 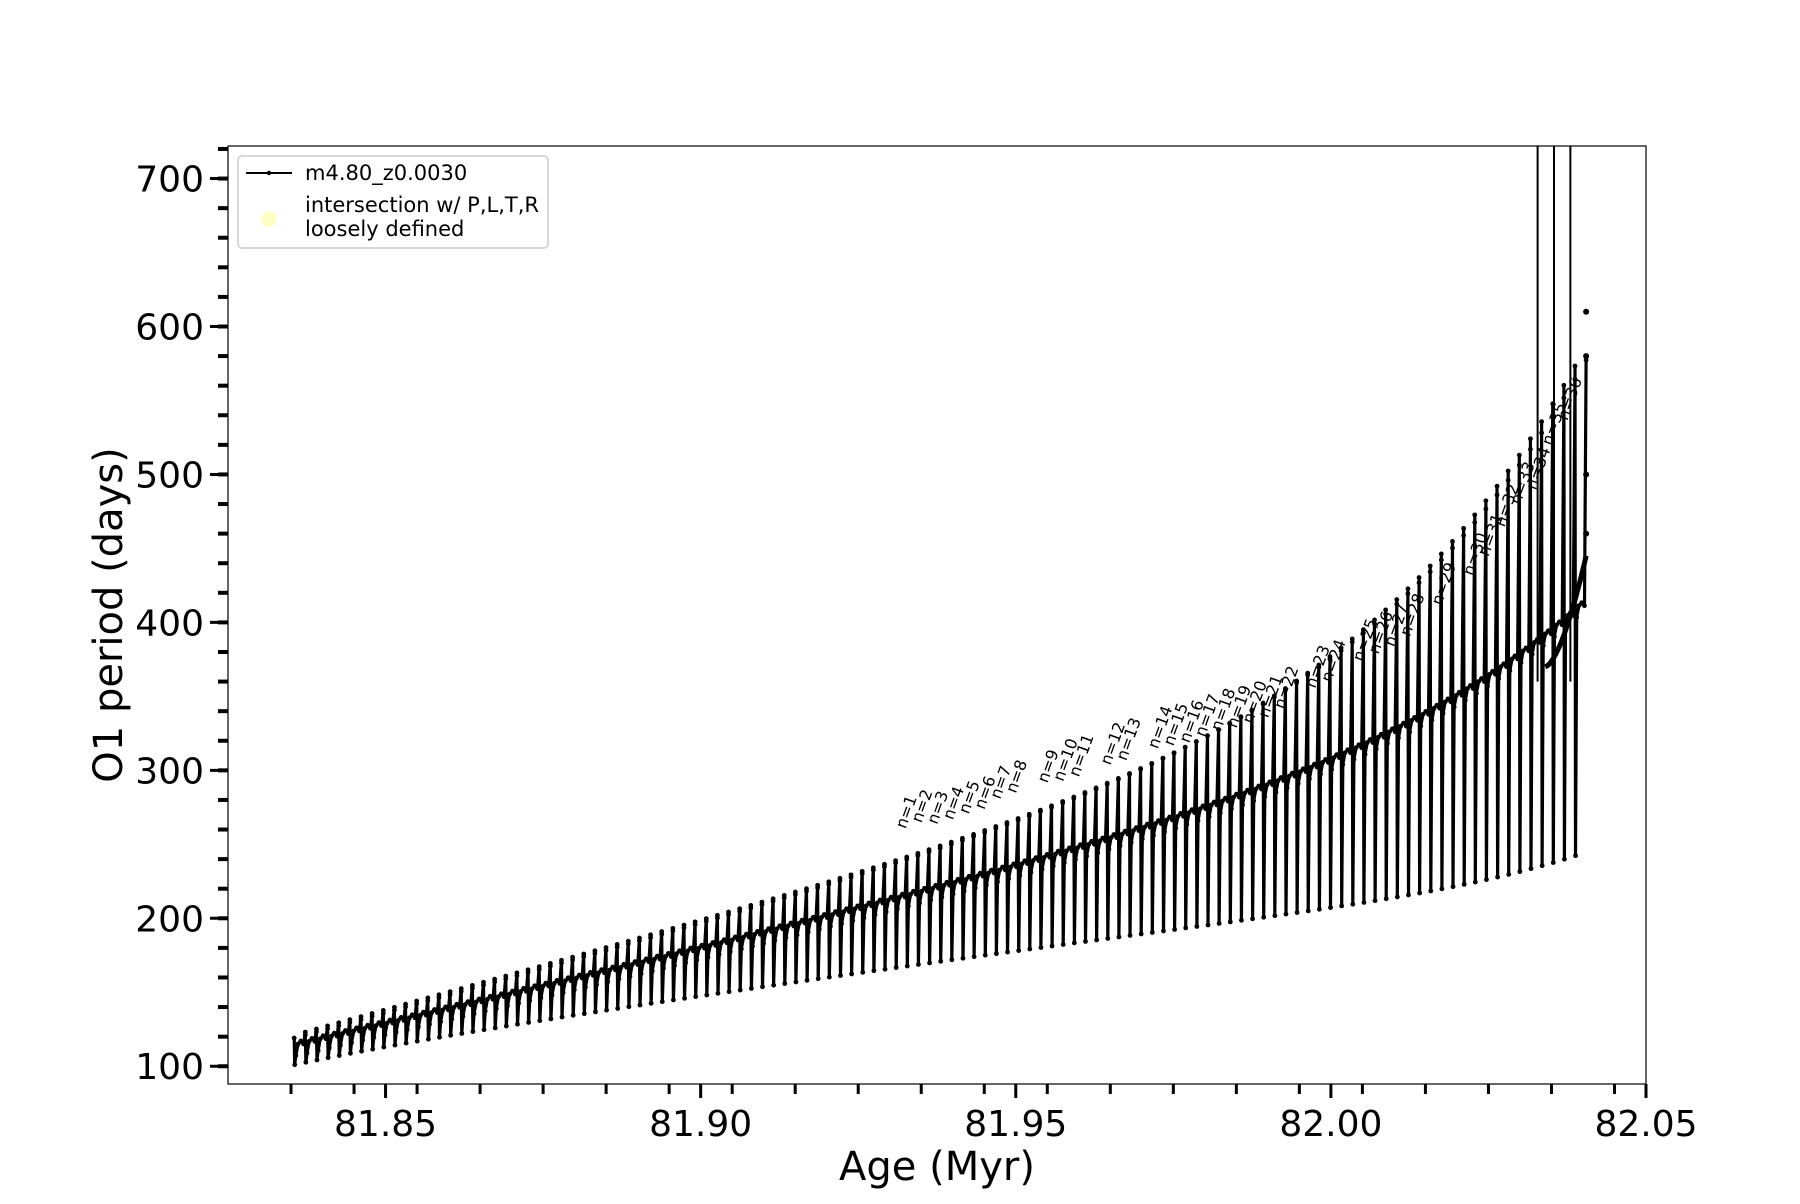 I want to click on legend-label: loosely defined, so click(x=384, y=229).